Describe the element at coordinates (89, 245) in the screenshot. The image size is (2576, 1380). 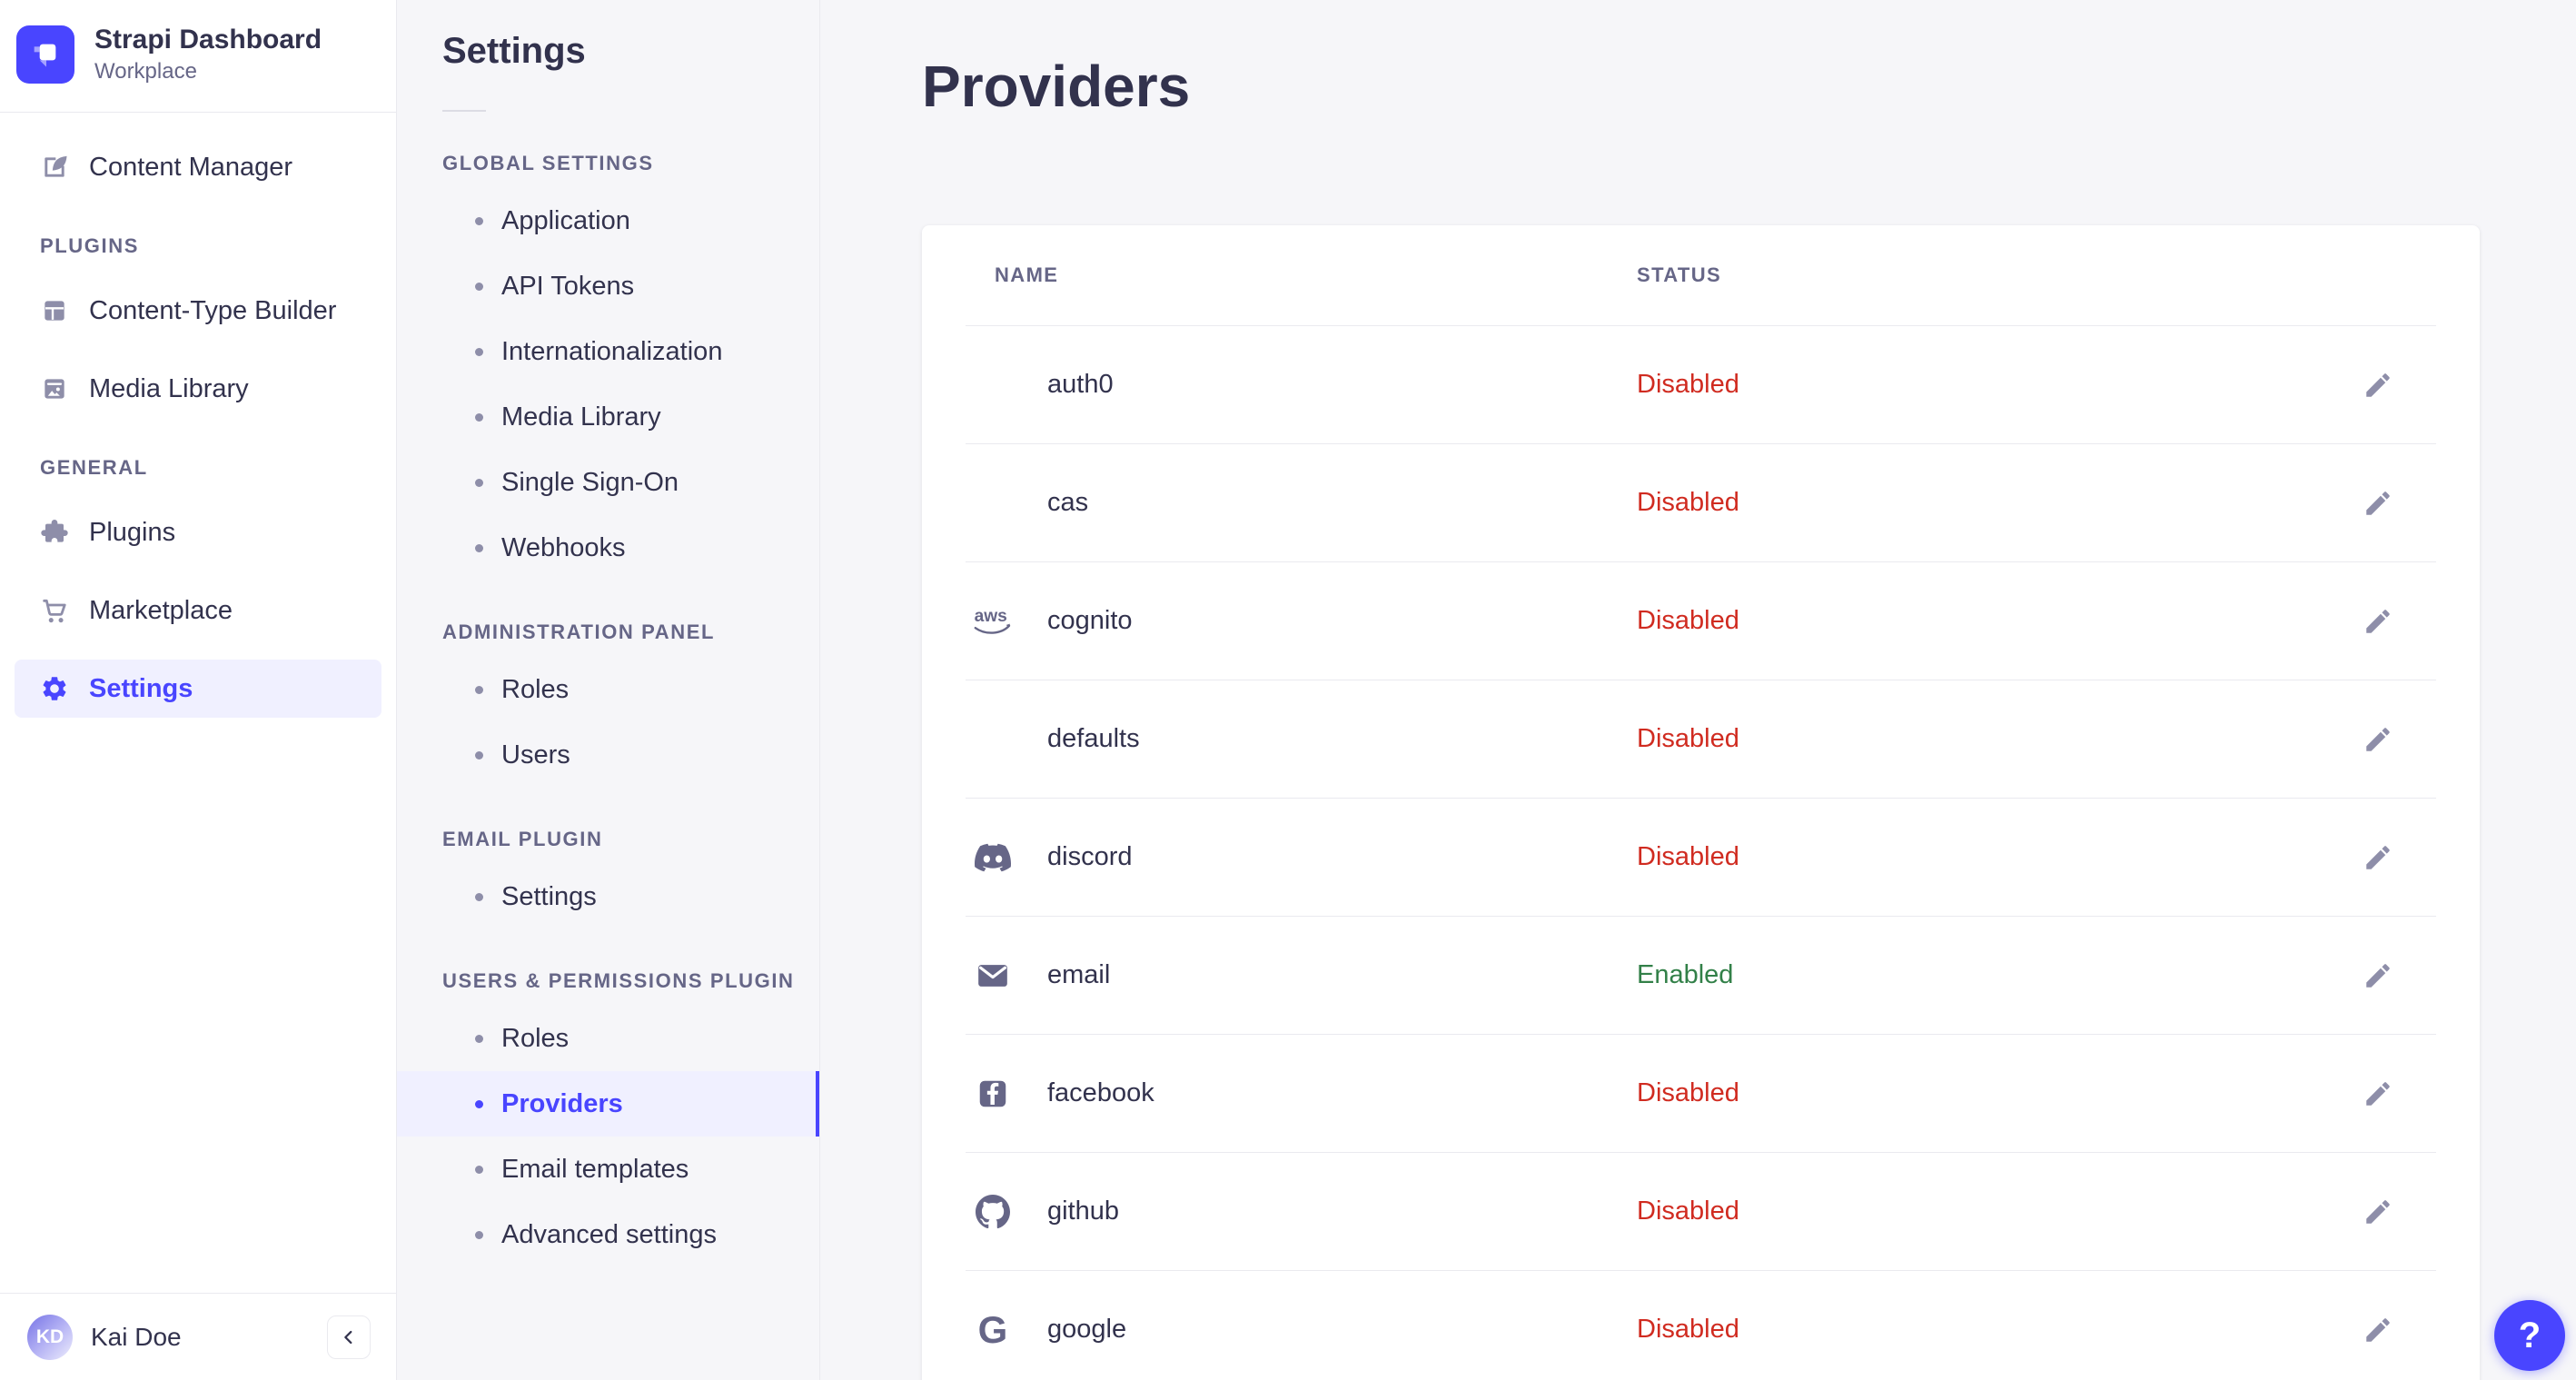
I see `sidebar-section-plugins: PLUGINS` at that location.